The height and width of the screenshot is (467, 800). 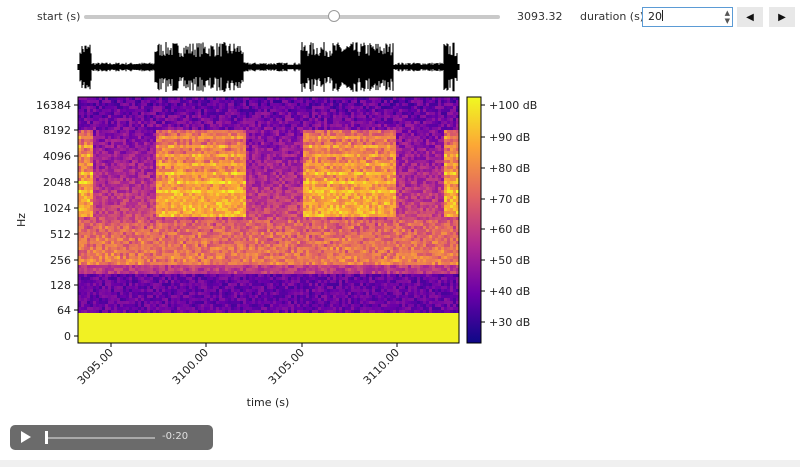 What do you see at coordinates (750, 17) in the screenshot?
I see `previous-button: ◀` at bounding box center [750, 17].